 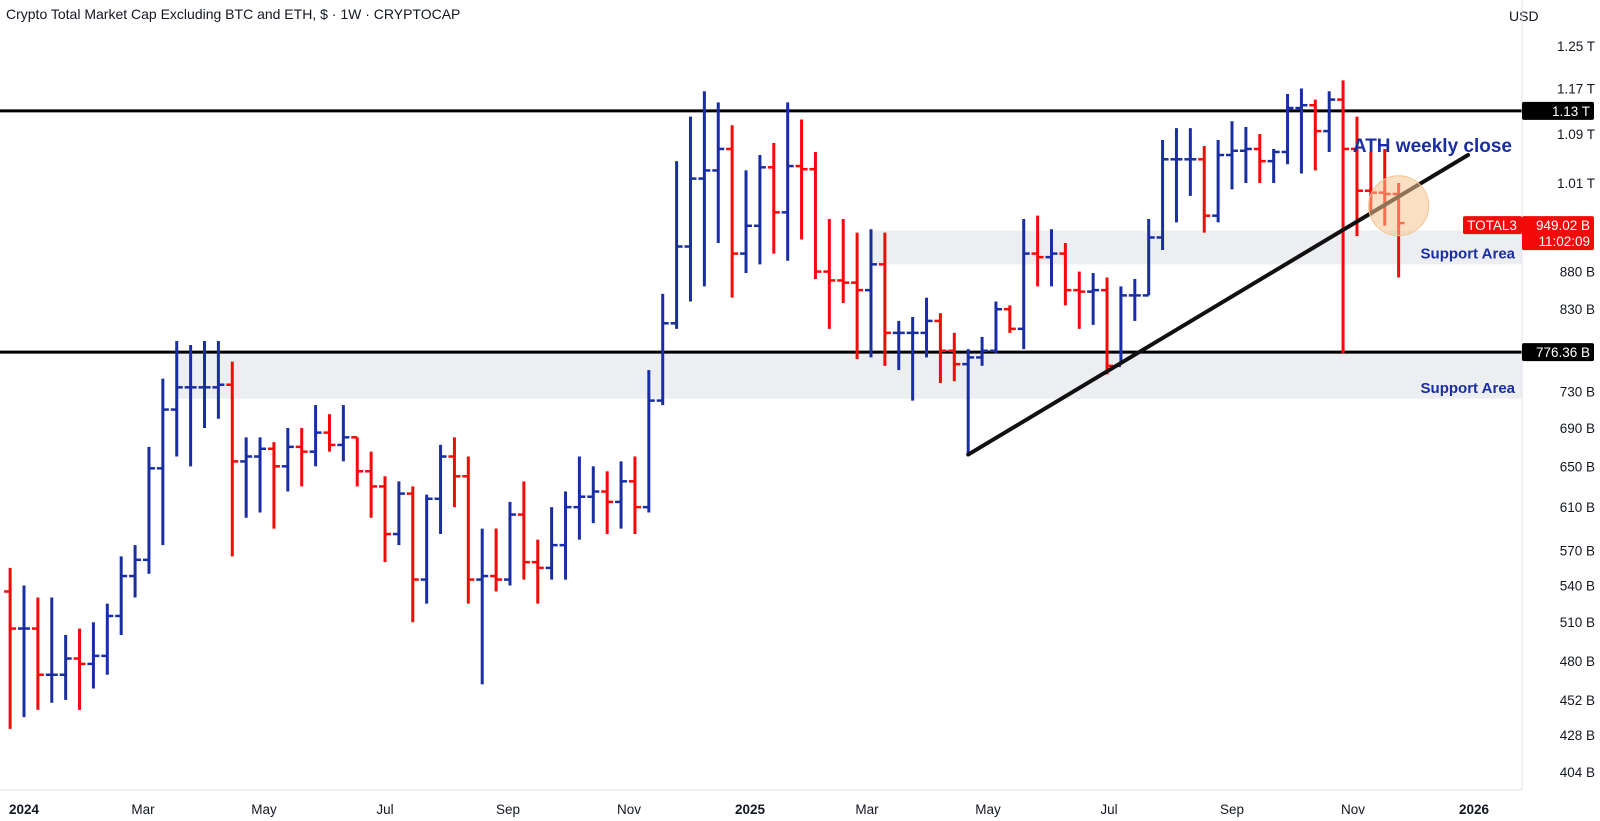 What do you see at coordinates (1563, 352) in the screenshot?
I see `level-tag-label-2: 776.36 B` at bounding box center [1563, 352].